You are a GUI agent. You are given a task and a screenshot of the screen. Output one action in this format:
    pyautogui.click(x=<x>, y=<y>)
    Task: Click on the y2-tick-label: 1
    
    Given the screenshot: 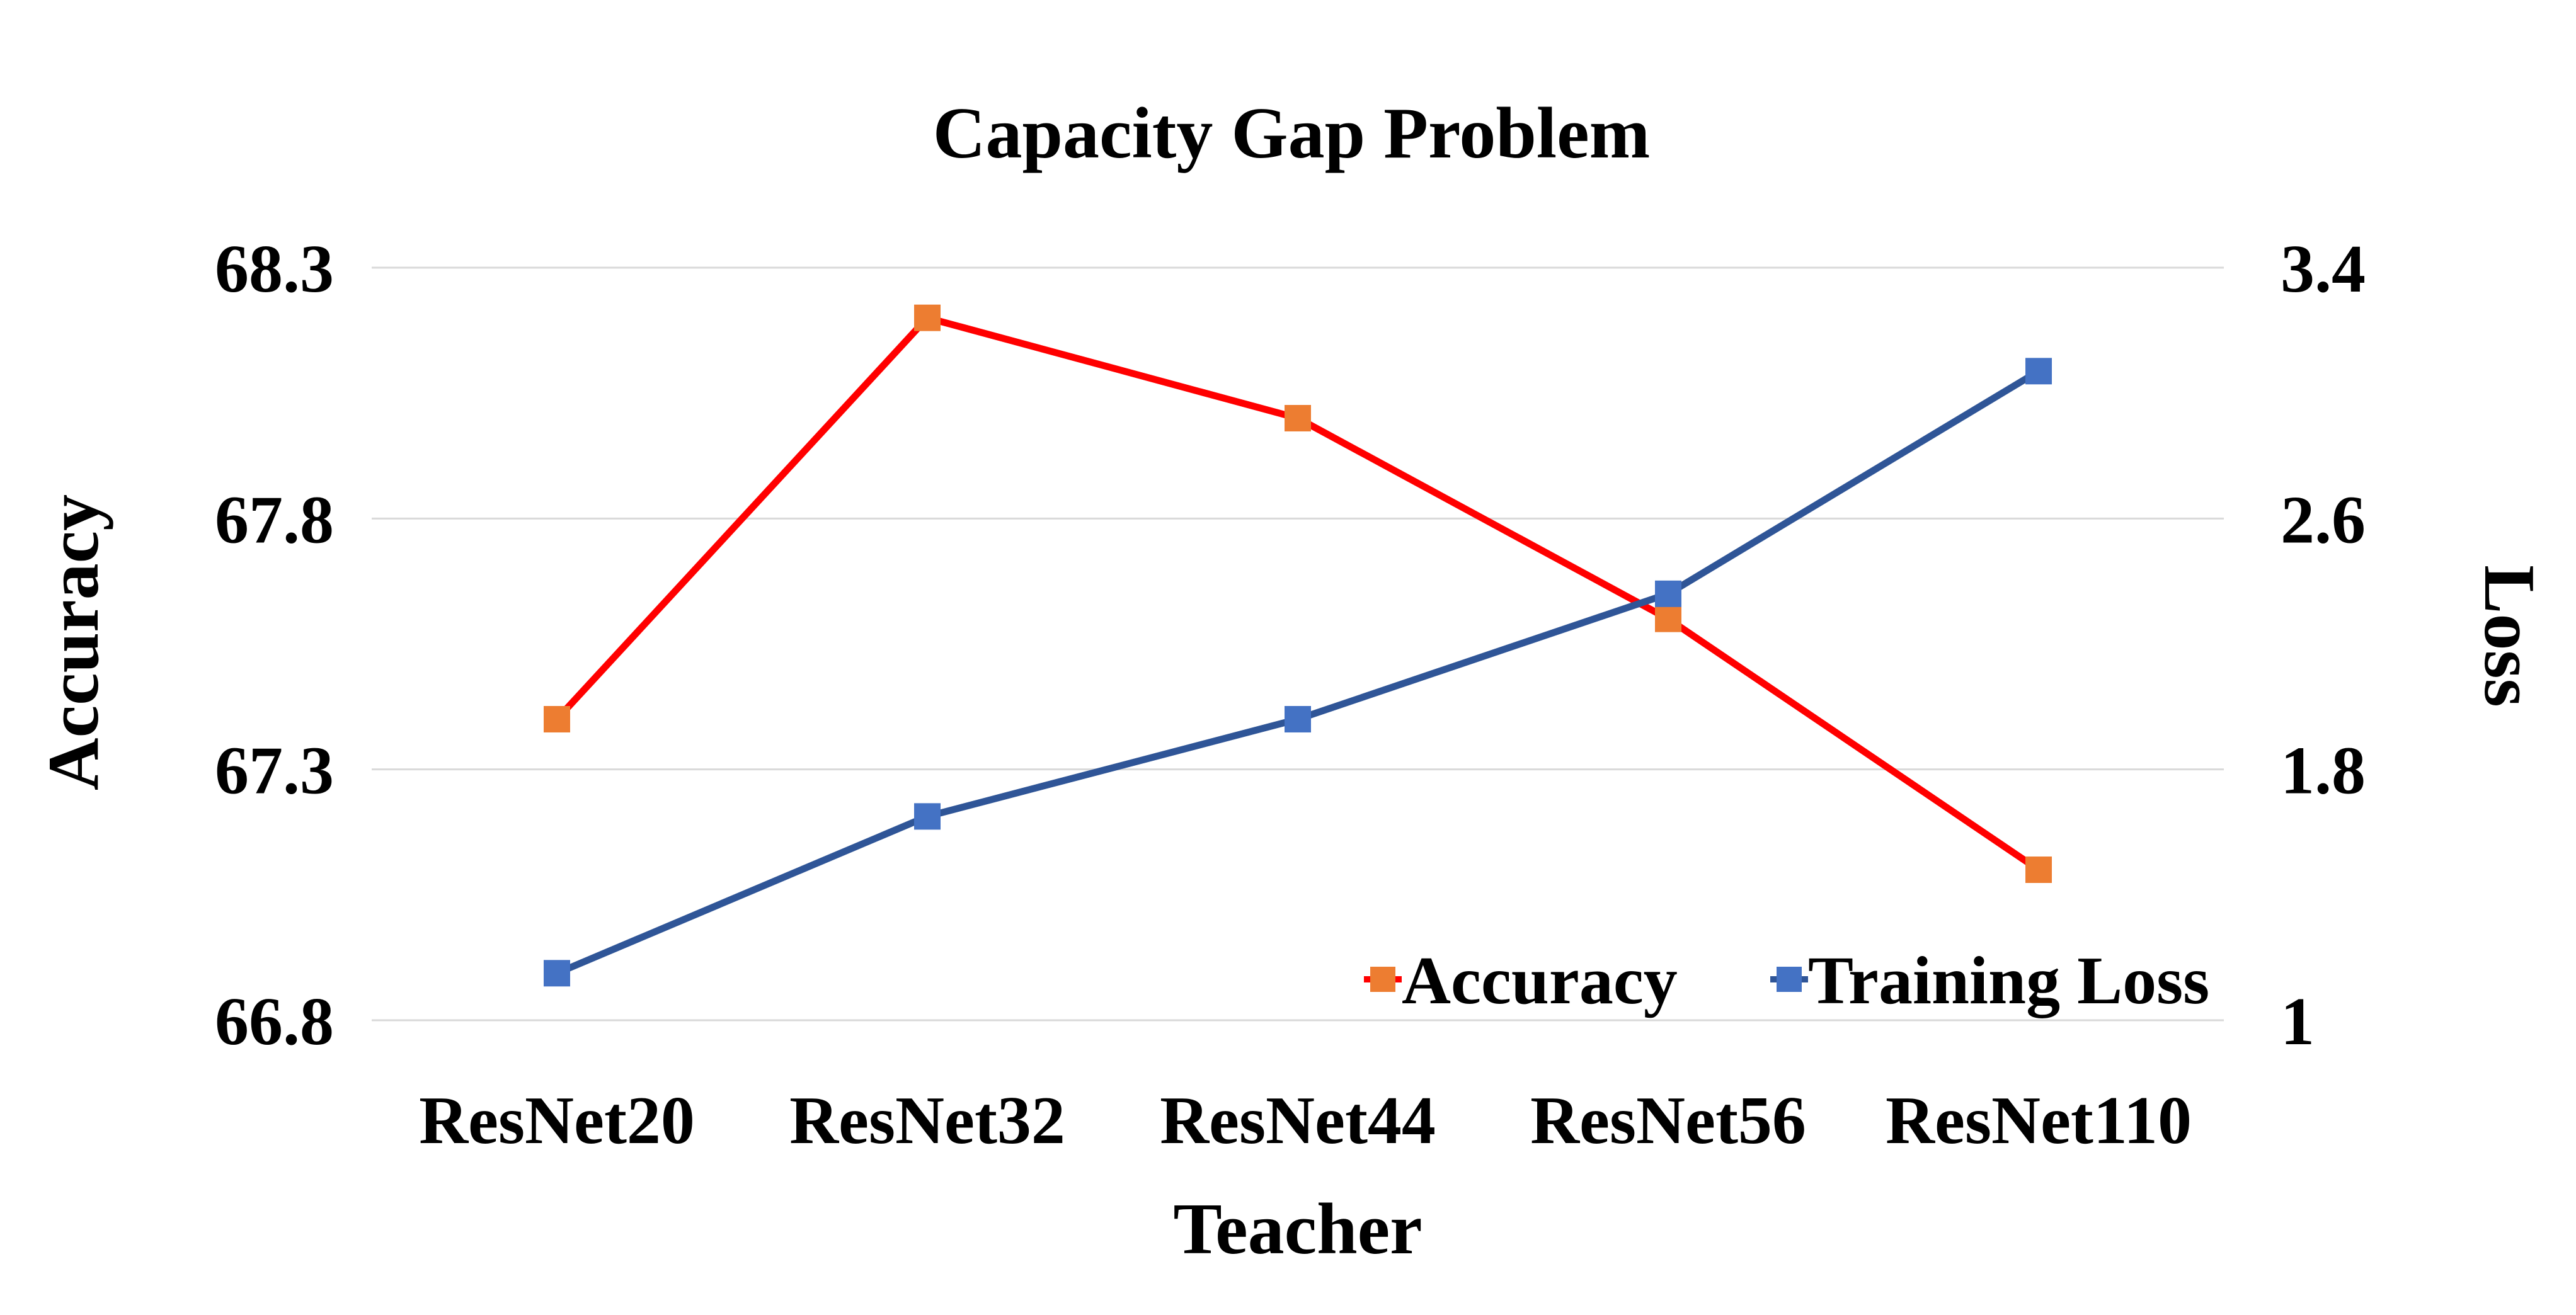 What is the action you would take?
    pyautogui.click(x=2298, y=1021)
    